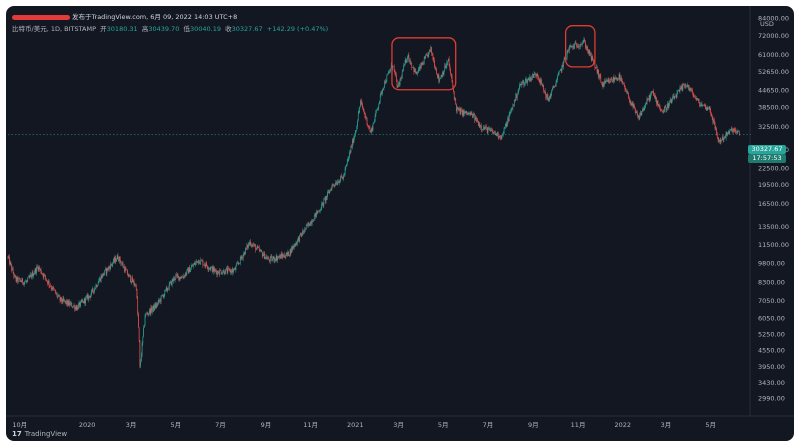  Describe the element at coordinates (54, 29) in the screenshot. I see `symbol-label: 比特币/美元, 1D, BITSTAMP` at that location.